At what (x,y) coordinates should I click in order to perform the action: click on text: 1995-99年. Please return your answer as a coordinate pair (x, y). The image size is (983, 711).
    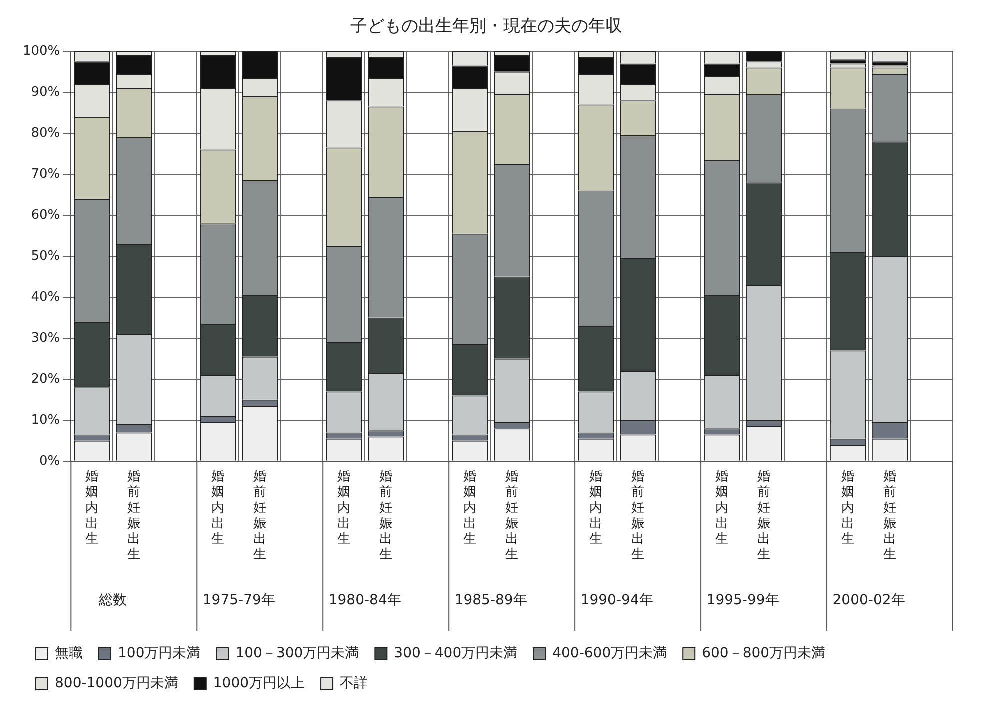
    Looking at the image, I should click on (743, 600).